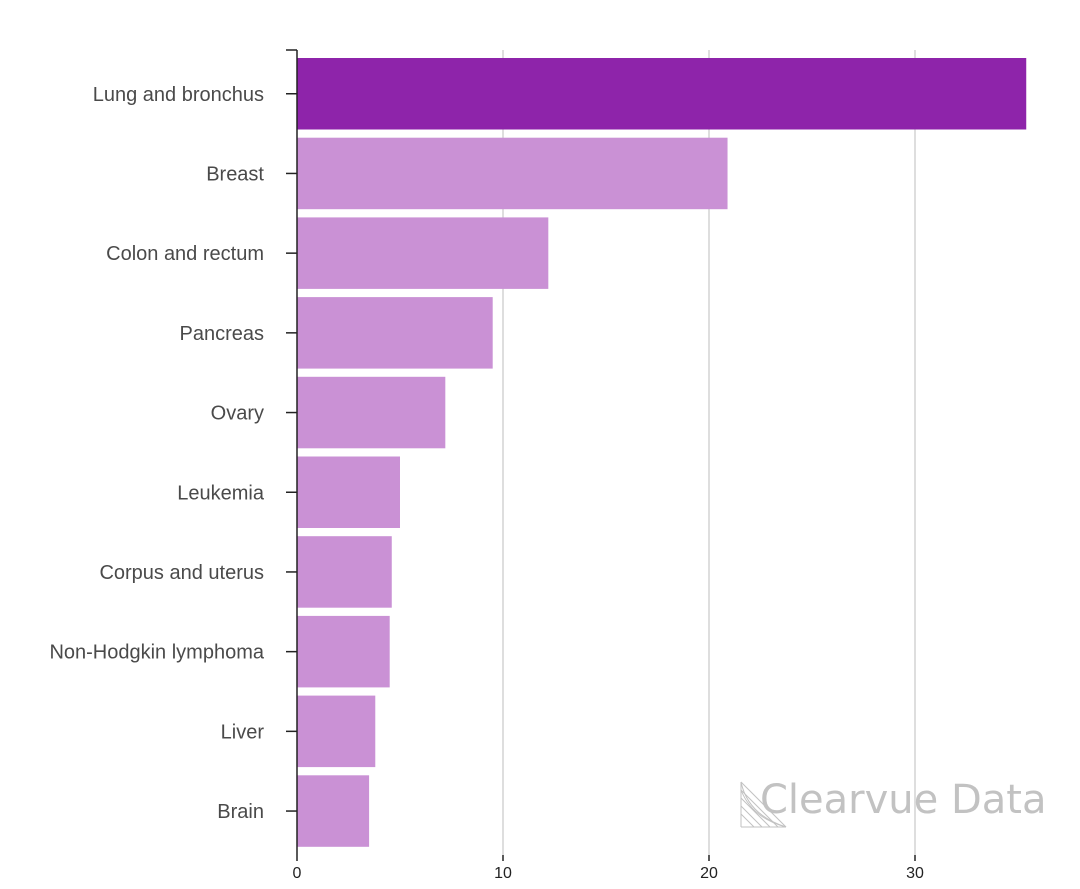  I want to click on bar-leukemia, so click(348, 492).